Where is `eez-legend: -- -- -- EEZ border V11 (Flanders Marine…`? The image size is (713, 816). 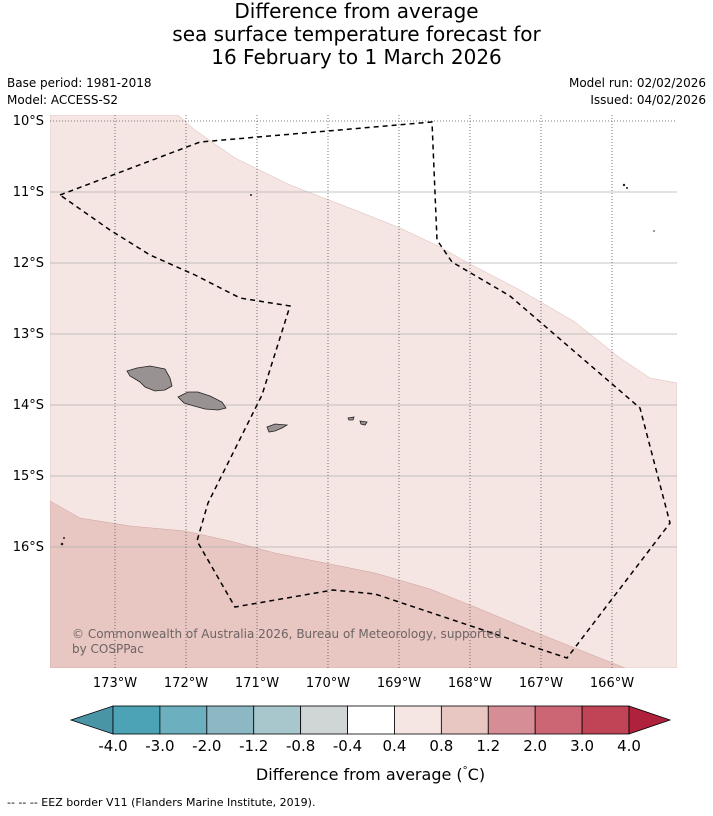
eez-legend: -- -- -- EEZ border V11 (Flanders Marine… is located at coordinates (161, 802).